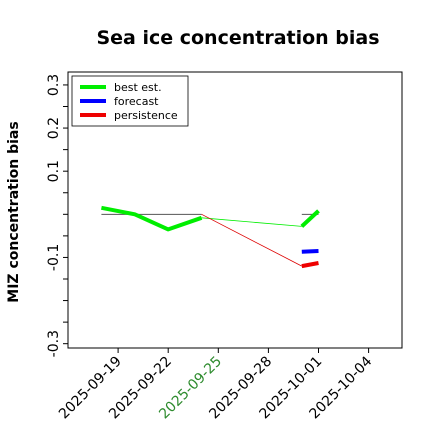 The height and width of the screenshot is (440, 440). I want to click on chart-title: Sea ice concentration bias, so click(237, 38).